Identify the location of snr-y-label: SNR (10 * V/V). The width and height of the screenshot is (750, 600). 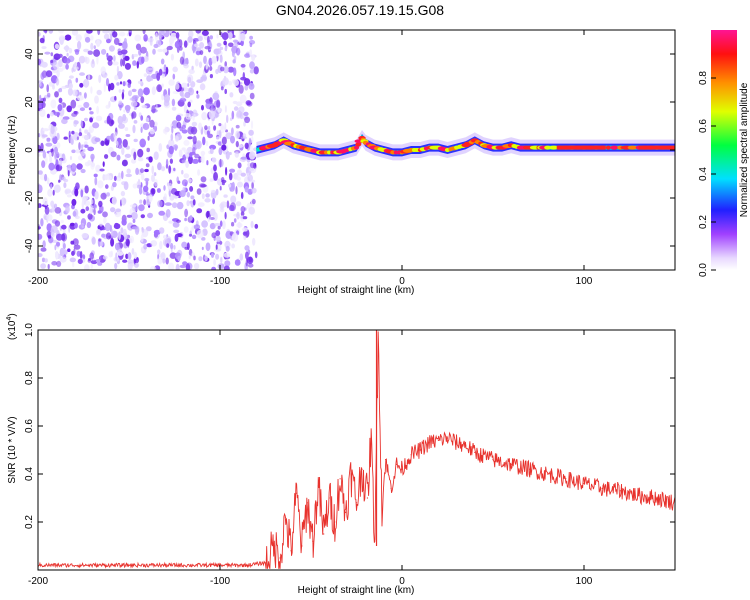
(12, 449).